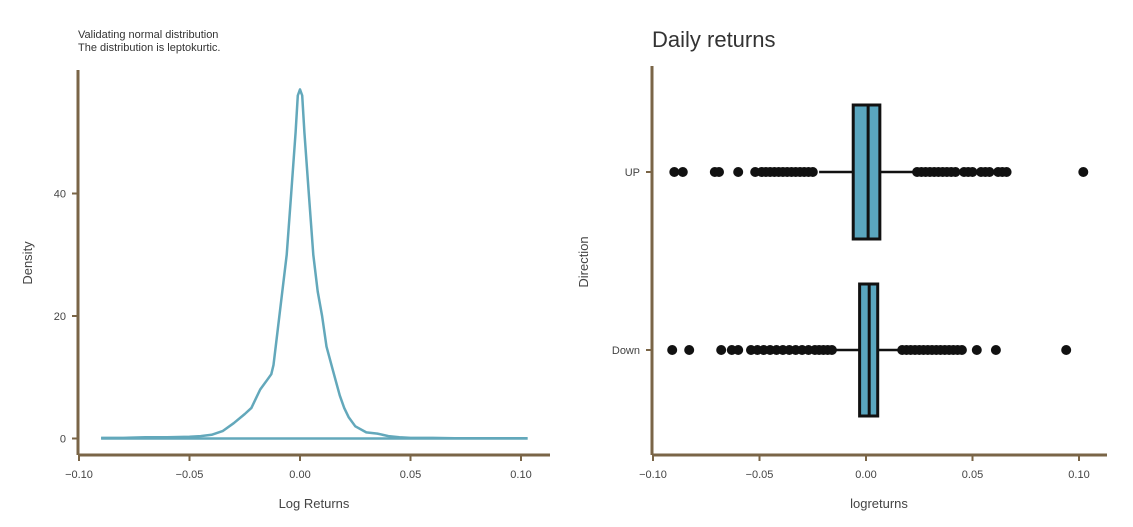  What do you see at coordinates (583, 261) in the screenshot?
I see `boxplot-y-axis-title: Direction` at bounding box center [583, 261].